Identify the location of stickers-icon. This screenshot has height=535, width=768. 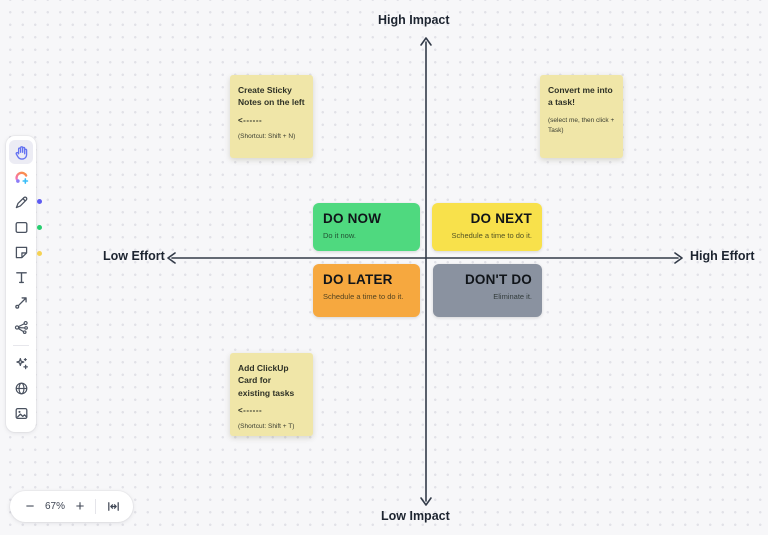
(21, 177).